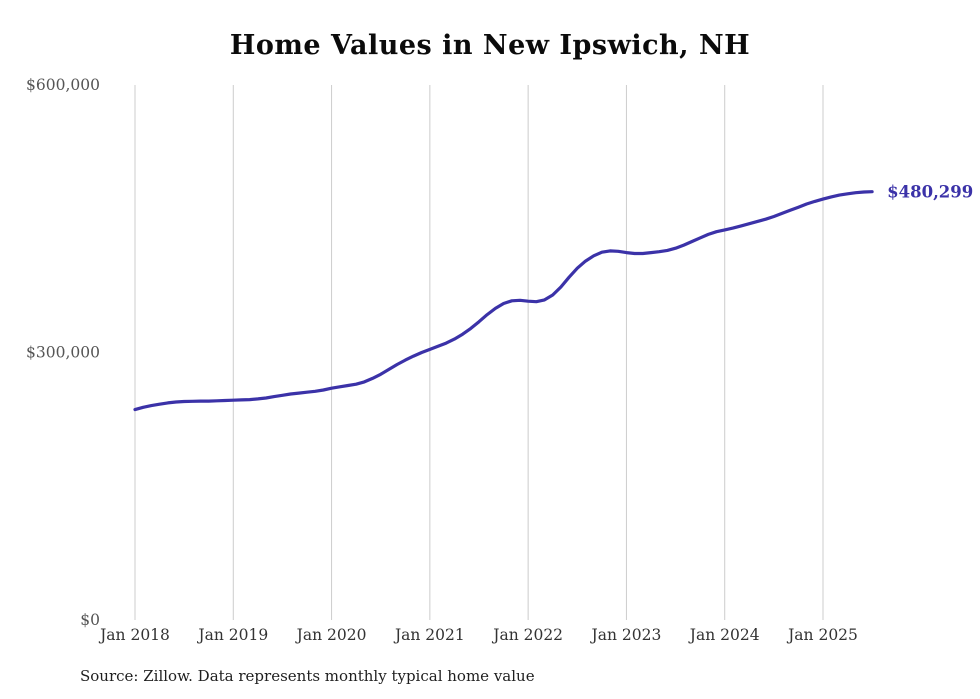 This screenshot has width=980, height=699. Describe the element at coordinates (63, 353) in the screenshot. I see `y-axis-tick-label: $300,000` at that location.